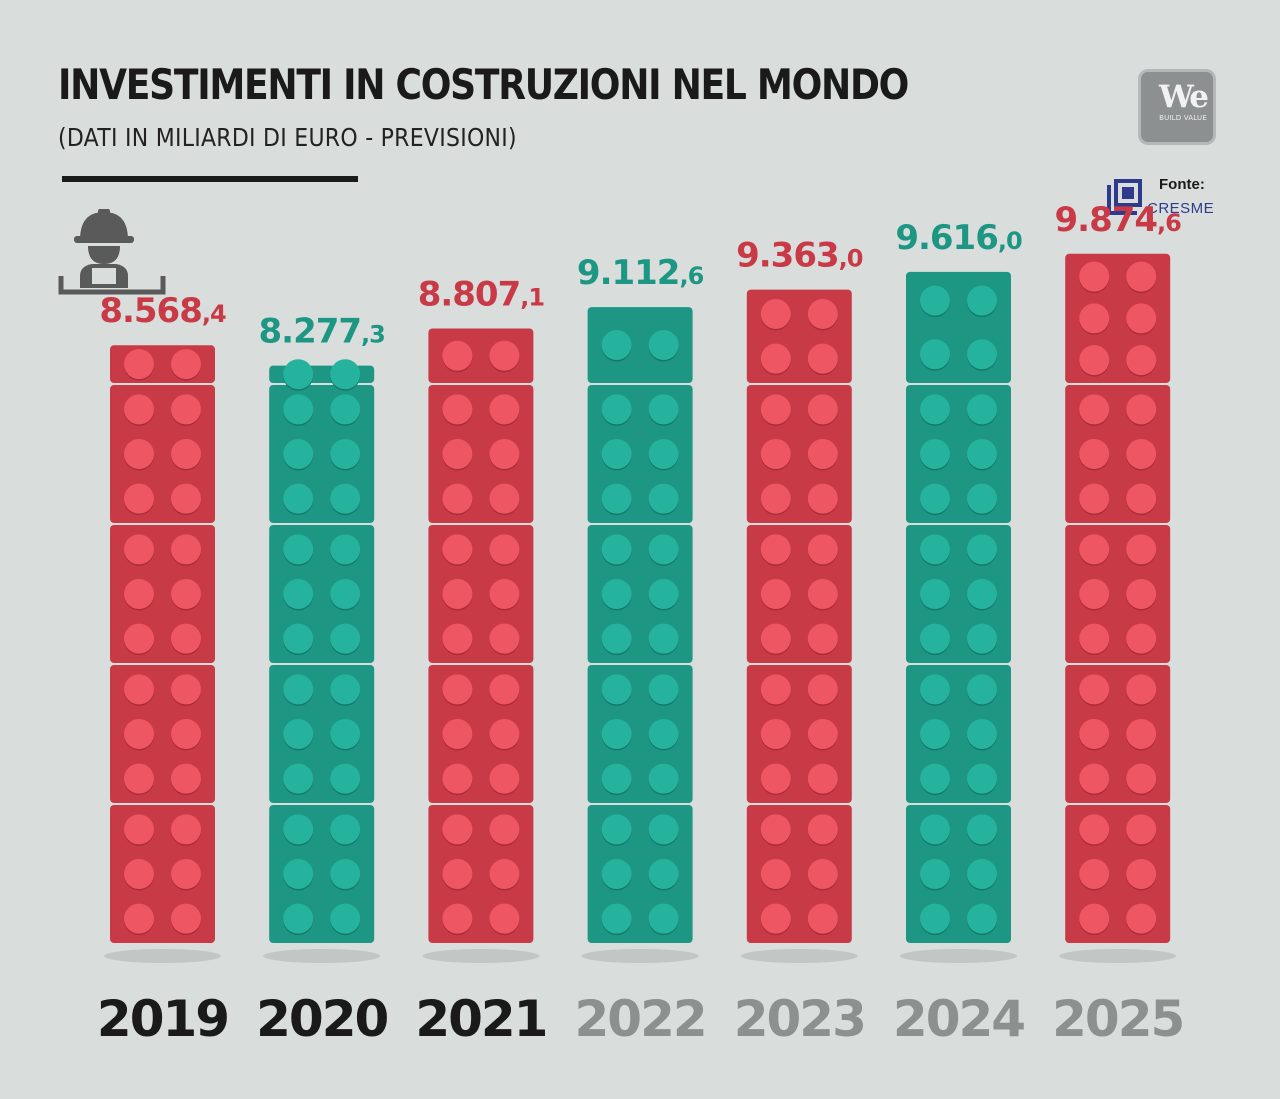  What do you see at coordinates (480, 1019) in the screenshot?
I see `year-label-2021: 2021` at bounding box center [480, 1019].